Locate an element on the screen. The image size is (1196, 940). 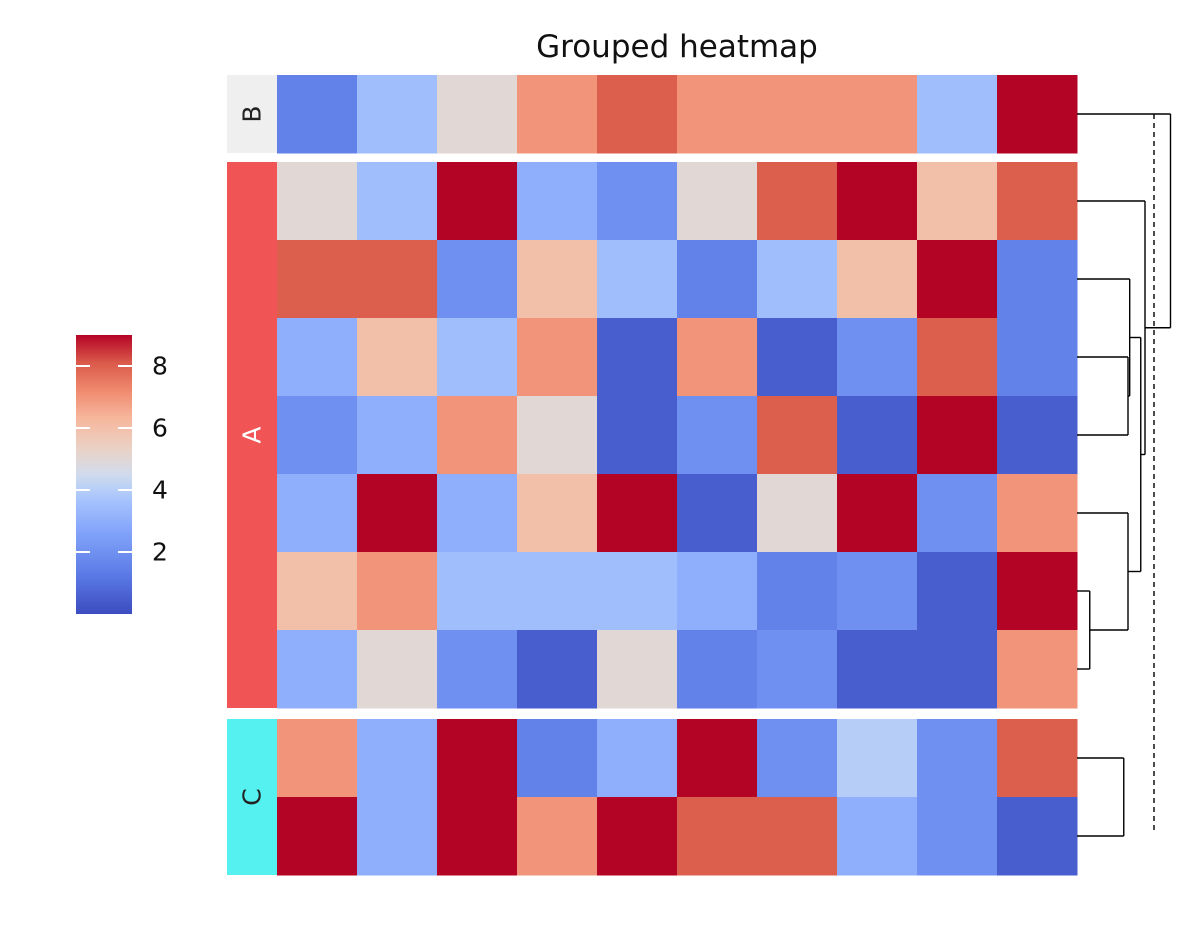
group-bar-C is located at coordinates (252, 797).